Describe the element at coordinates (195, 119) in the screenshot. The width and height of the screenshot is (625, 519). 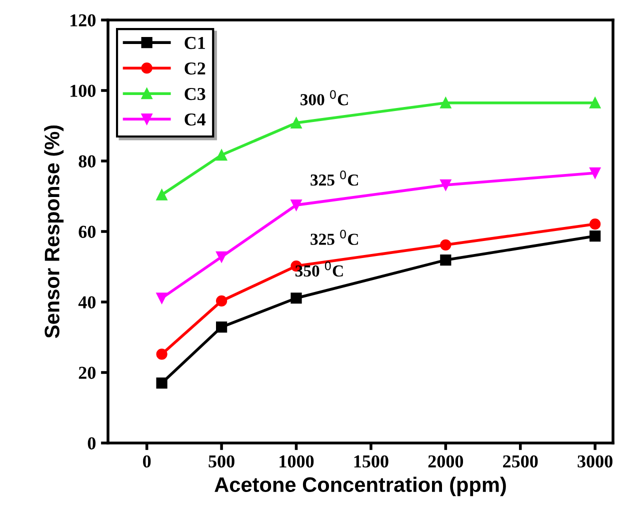
I see `legend-label: C4` at that location.